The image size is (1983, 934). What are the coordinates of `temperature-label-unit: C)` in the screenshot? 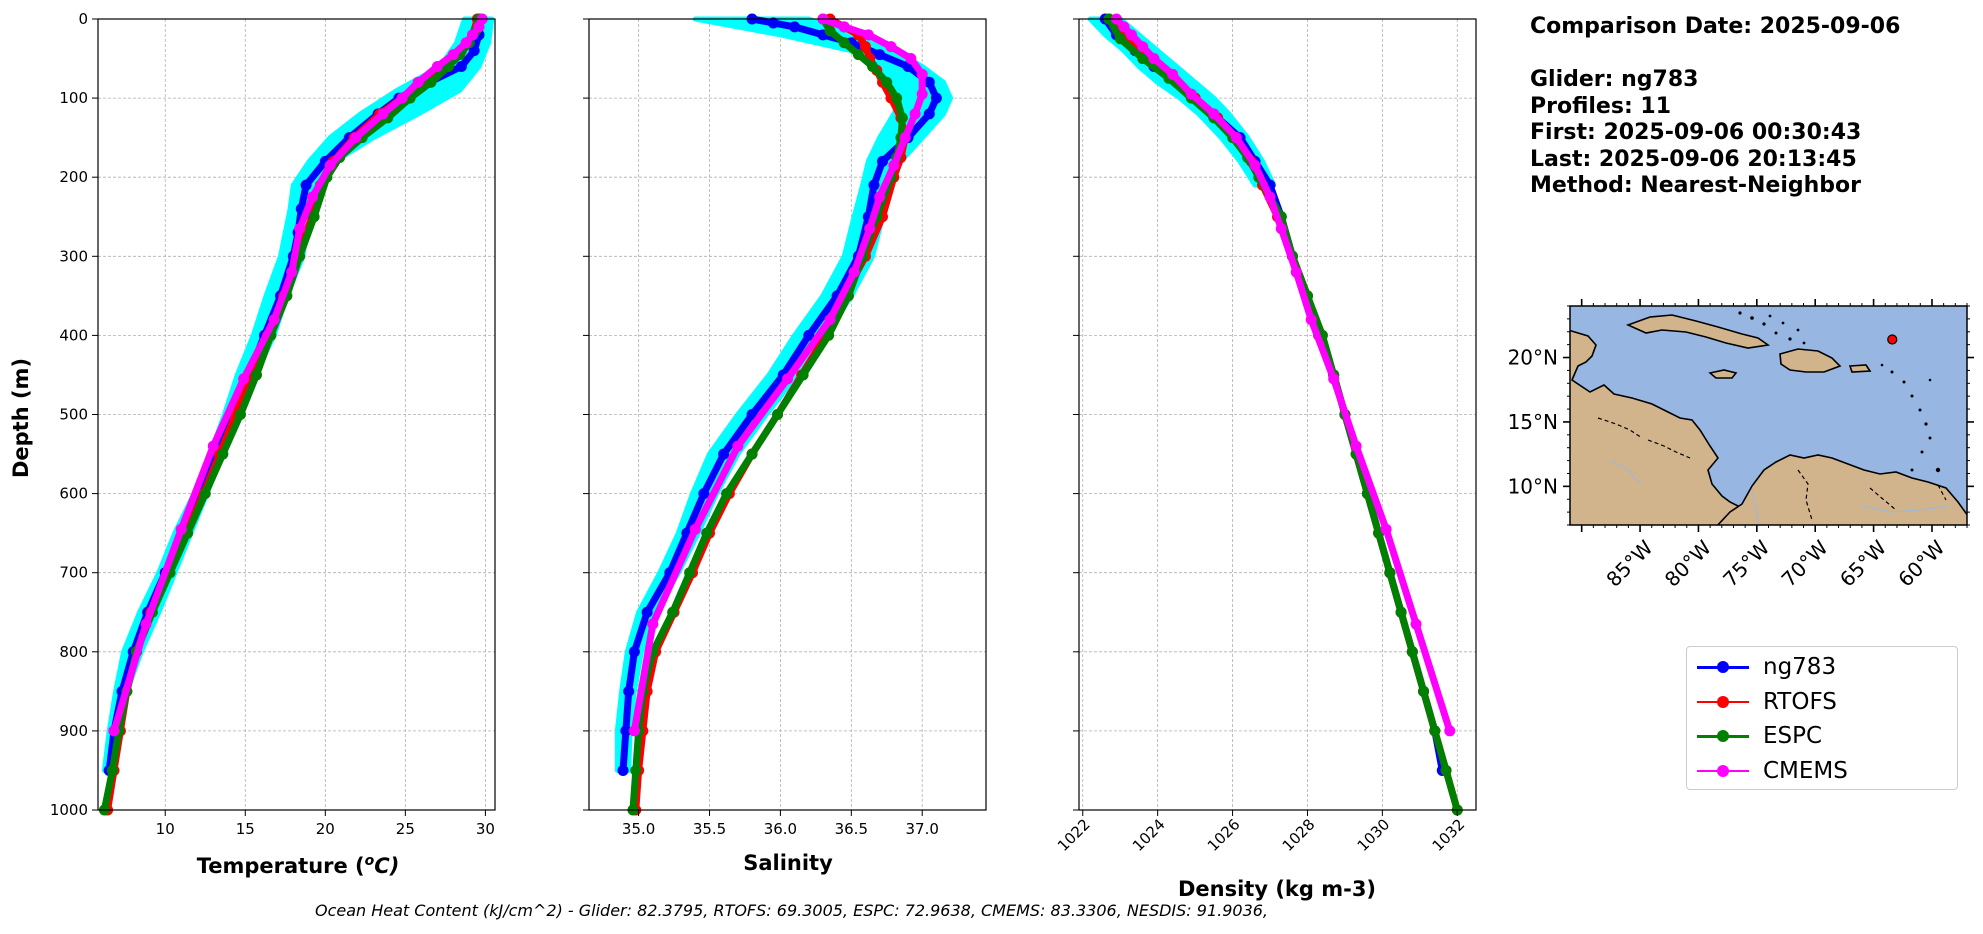 It's located at (386, 866).